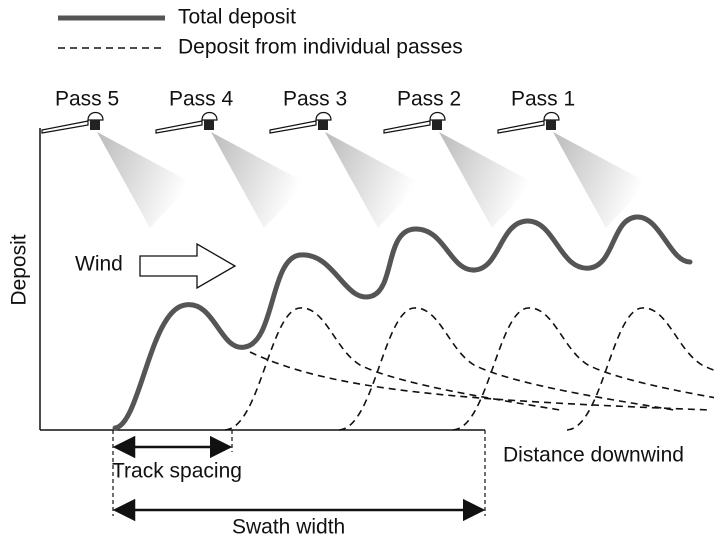 The image size is (714, 538). I want to click on y-axis-label: Deposit, so click(19, 269).